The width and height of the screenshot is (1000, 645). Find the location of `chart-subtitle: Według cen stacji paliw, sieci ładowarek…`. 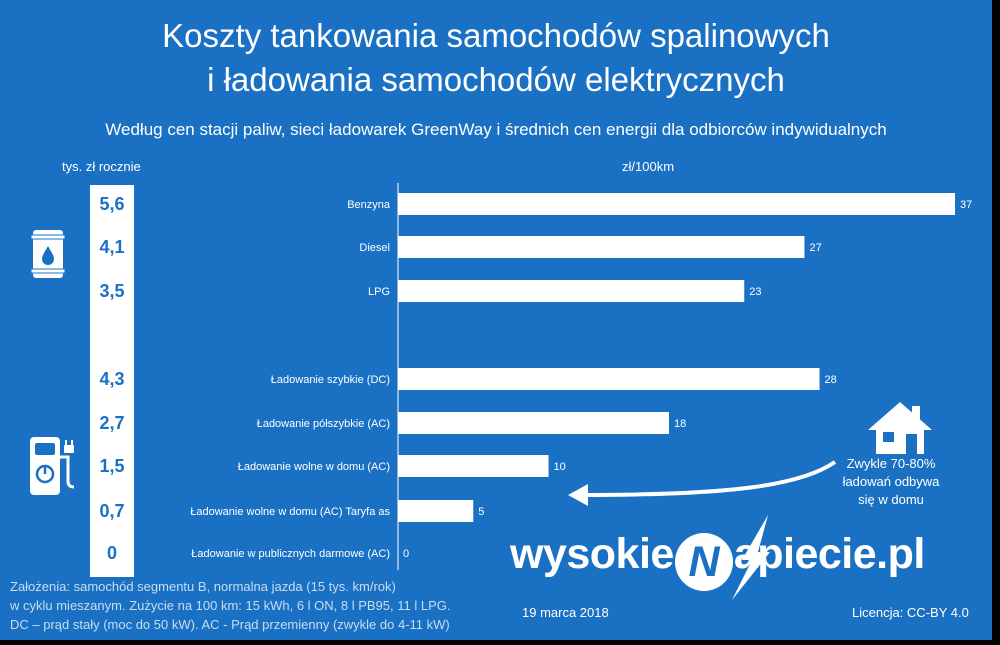

chart-subtitle: Według cen stacji paliw, sieci ładowarek… is located at coordinates (496, 129).